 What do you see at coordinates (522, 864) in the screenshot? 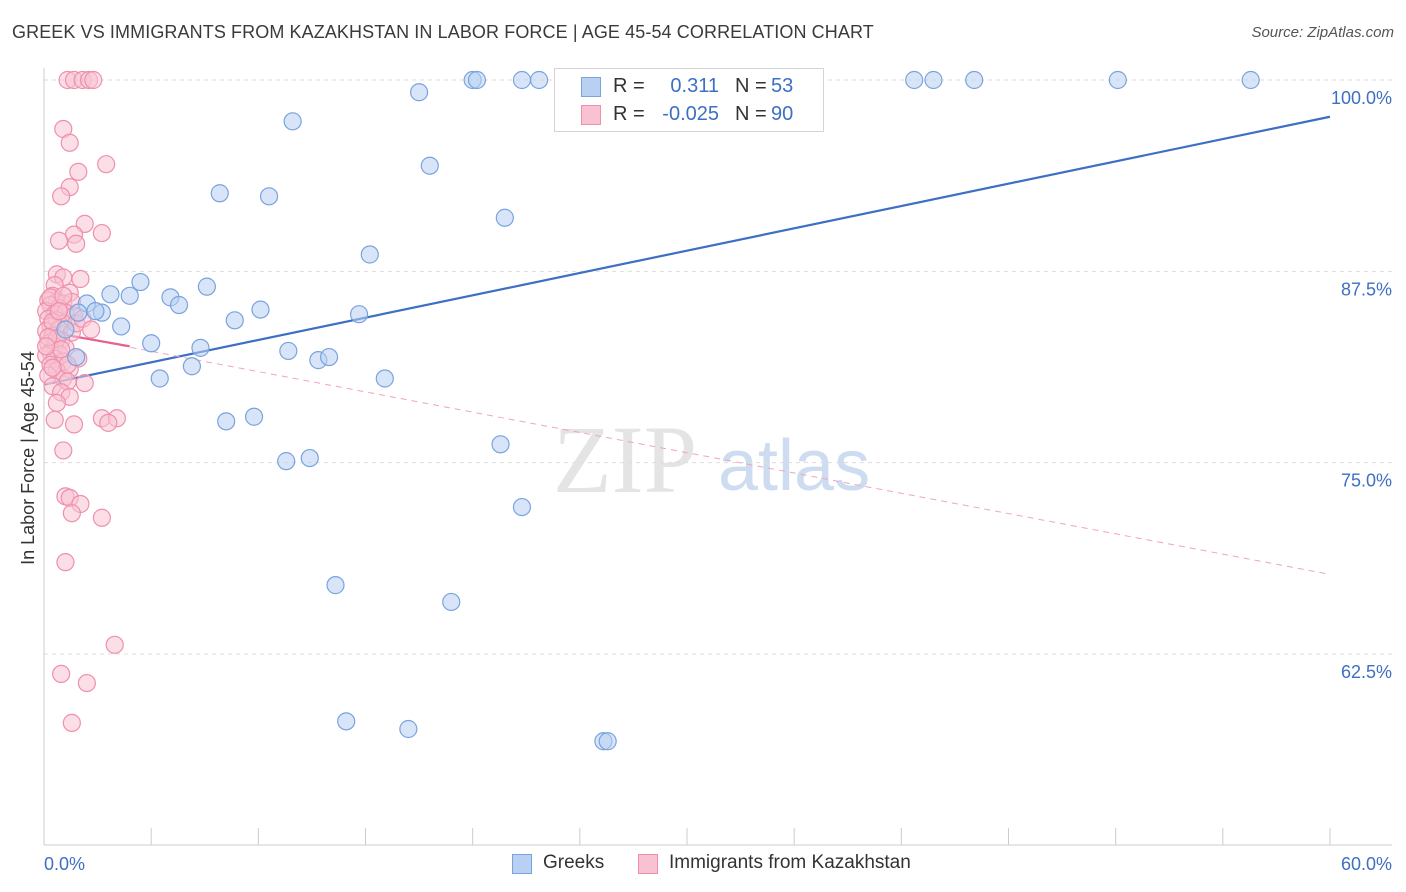
I see `series-swatch-greeks` at bounding box center [522, 864].